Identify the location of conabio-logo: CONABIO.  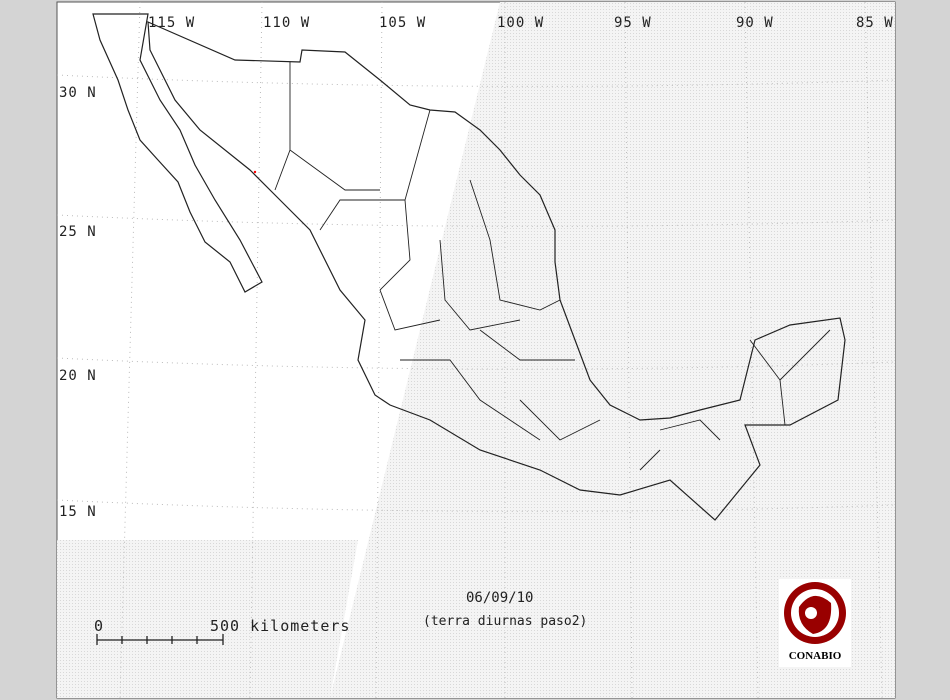
(815, 623).